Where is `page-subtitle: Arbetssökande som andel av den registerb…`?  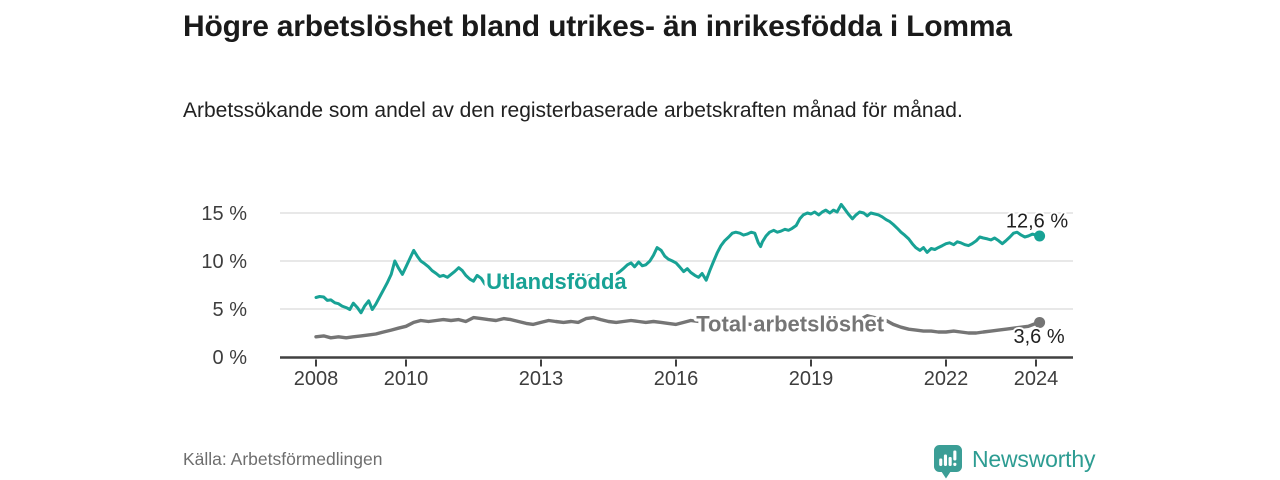
page-subtitle: Arbetssökande som andel av den registerb… is located at coordinates (573, 110).